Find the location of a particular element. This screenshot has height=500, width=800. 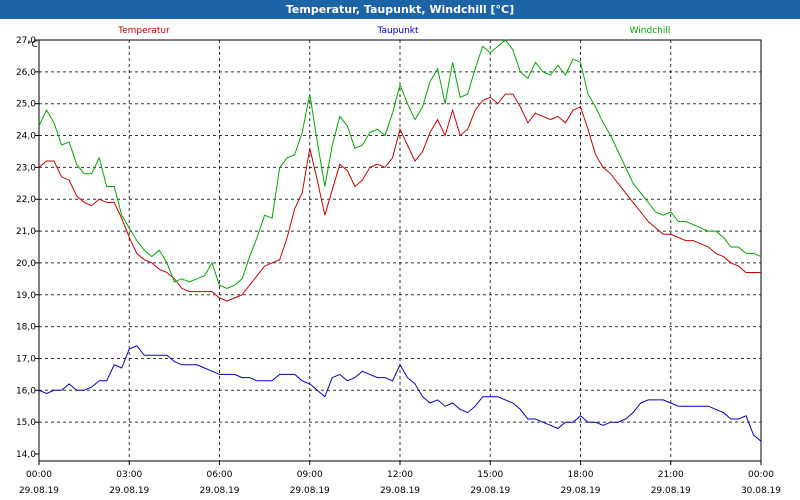

y-tick-label: 22,0 is located at coordinates (26, 200).